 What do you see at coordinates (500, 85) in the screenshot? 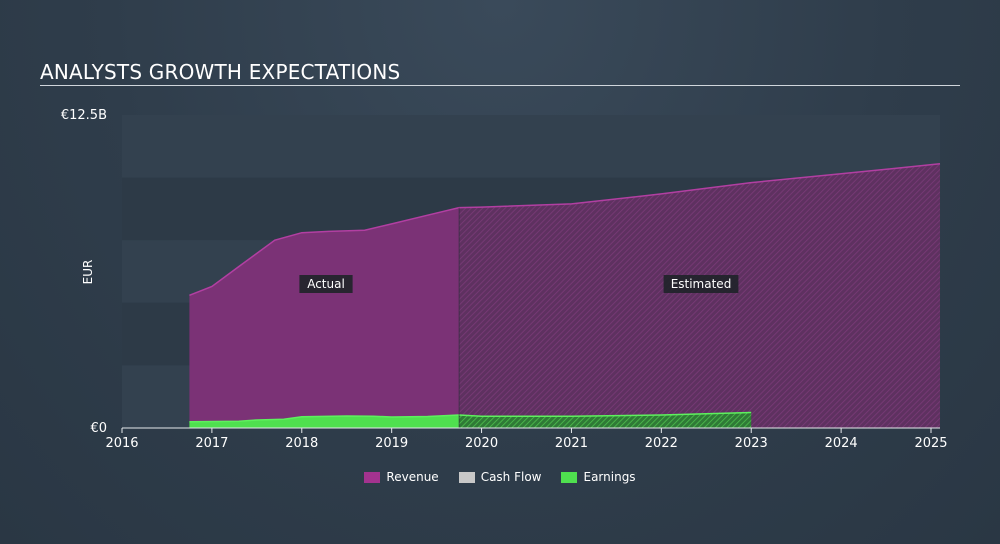
I see `title-divider` at bounding box center [500, 85].